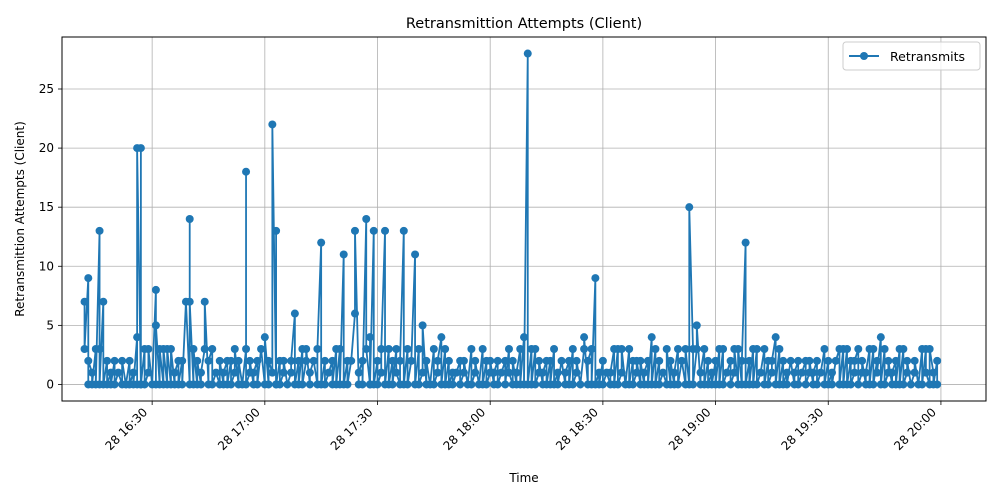 The width and height of the screenshot is (1000, 500). I want to click on y-tick-label: 0, so click(50, 384).